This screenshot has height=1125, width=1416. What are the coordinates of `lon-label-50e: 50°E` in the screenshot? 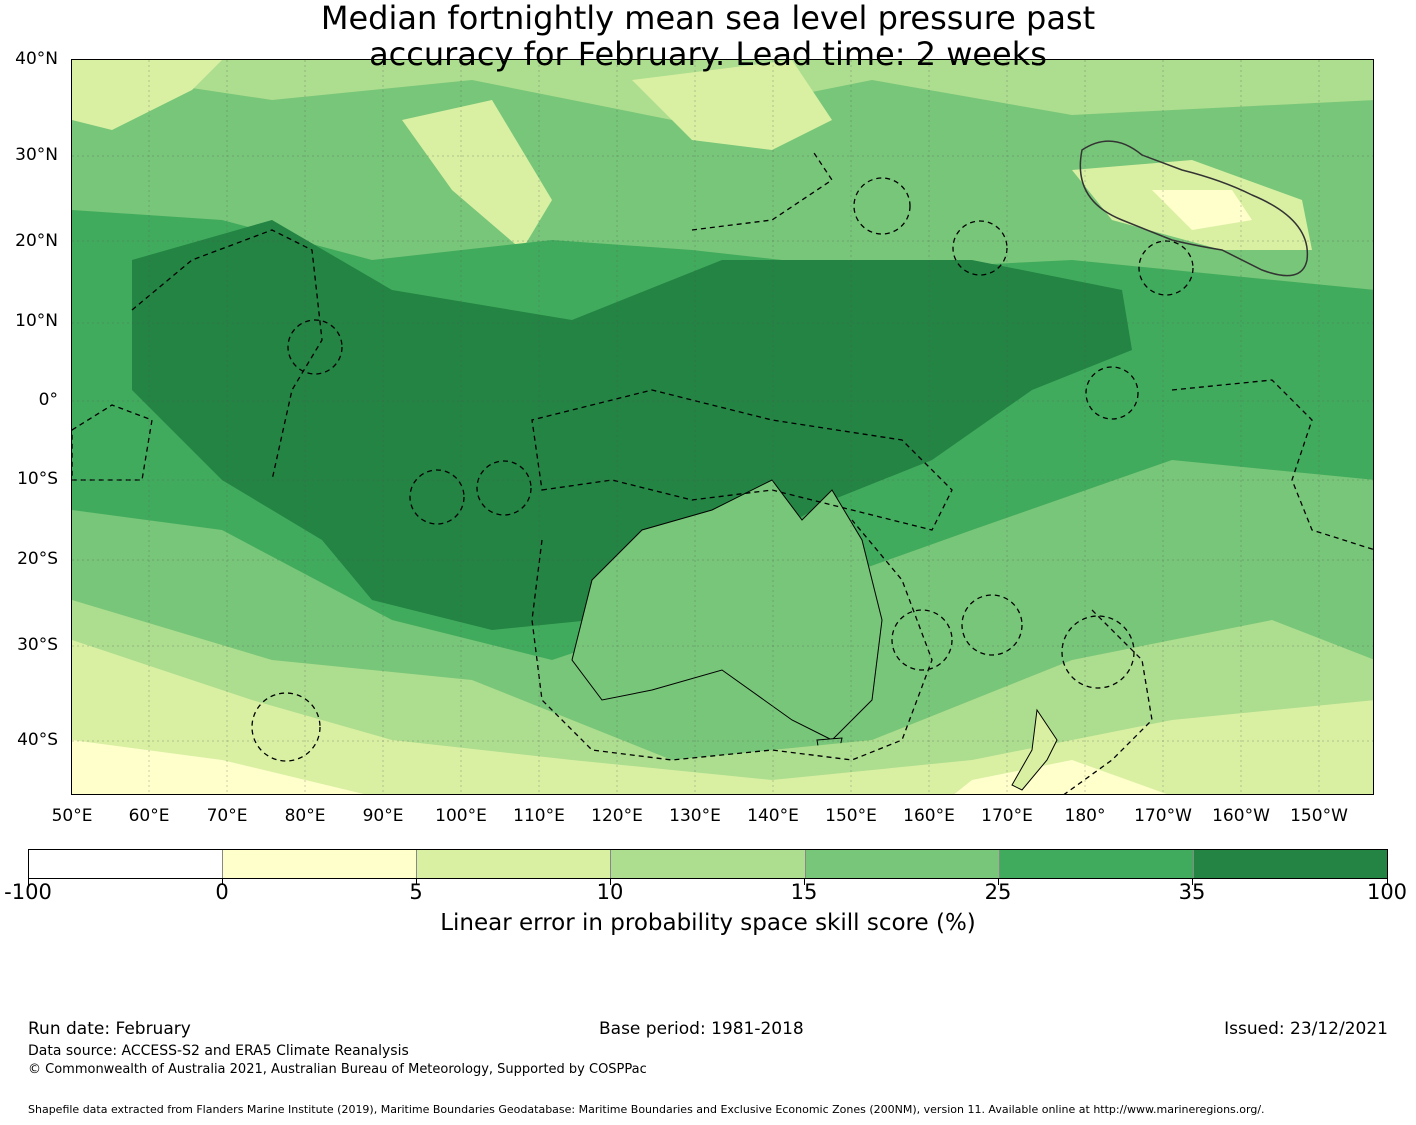 It's located at (72, 816).